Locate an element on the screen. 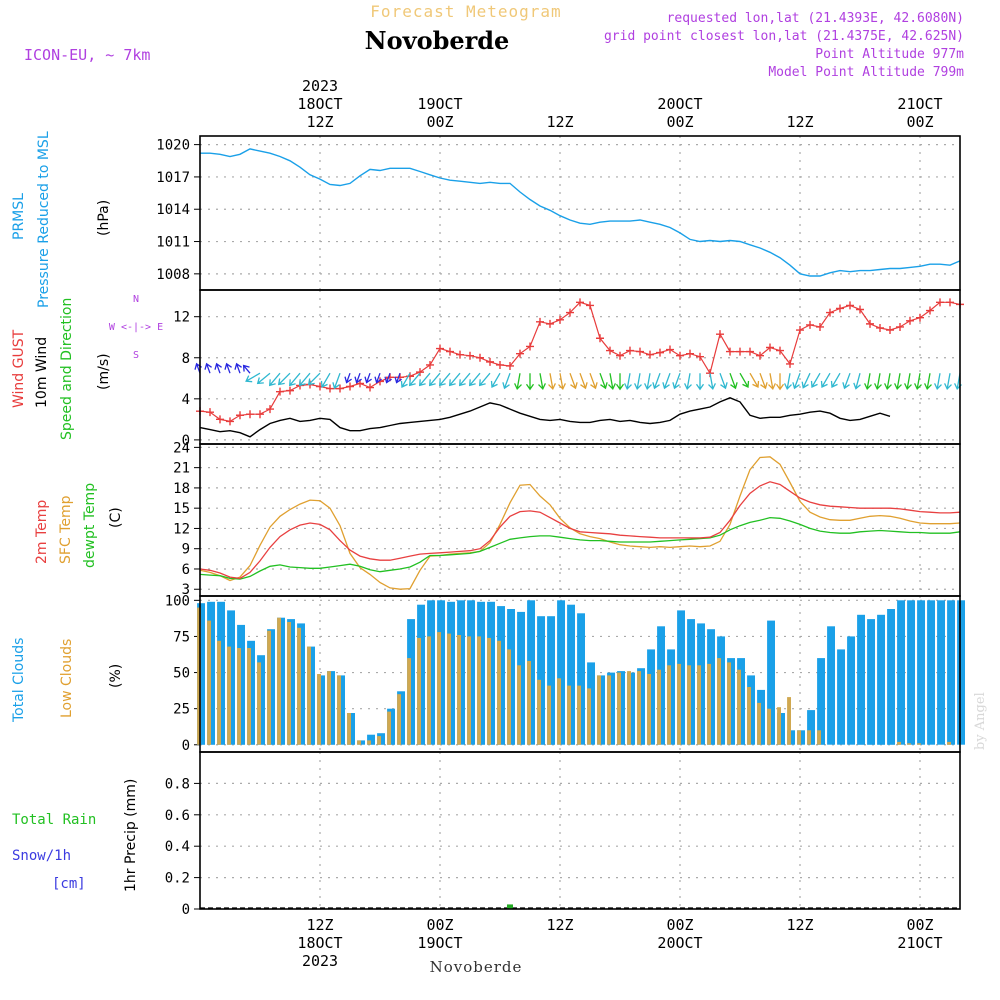 The height and width of the screenshot is (1000, 1000). time-label-bottom: 2023 is located at coordinates (320, 961).